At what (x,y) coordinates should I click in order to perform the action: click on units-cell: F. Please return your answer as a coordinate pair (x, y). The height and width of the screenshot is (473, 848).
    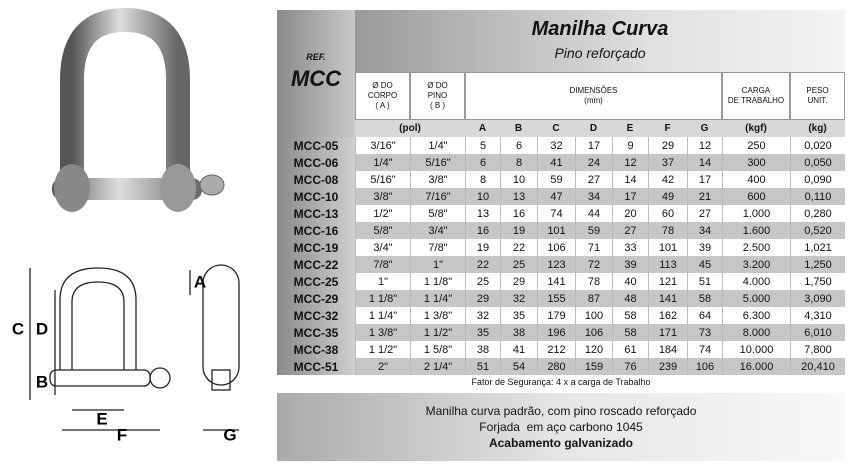
    Looking at the image, I should click on (667, 128).